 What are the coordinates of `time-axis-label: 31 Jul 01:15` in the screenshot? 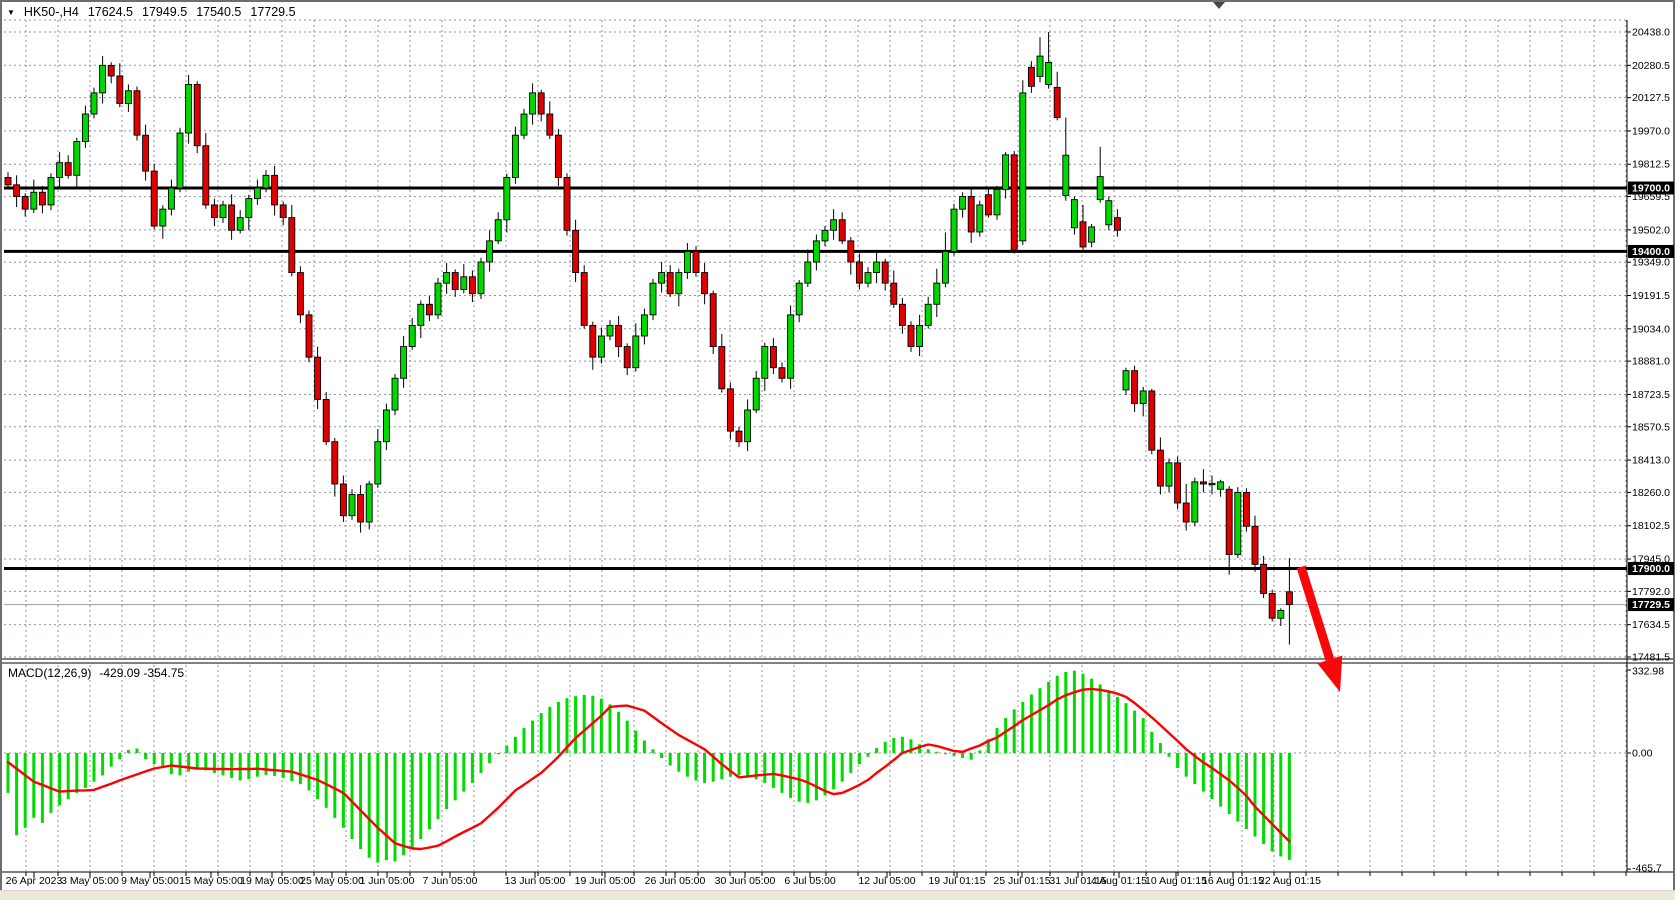 It's located at (1077, 881).